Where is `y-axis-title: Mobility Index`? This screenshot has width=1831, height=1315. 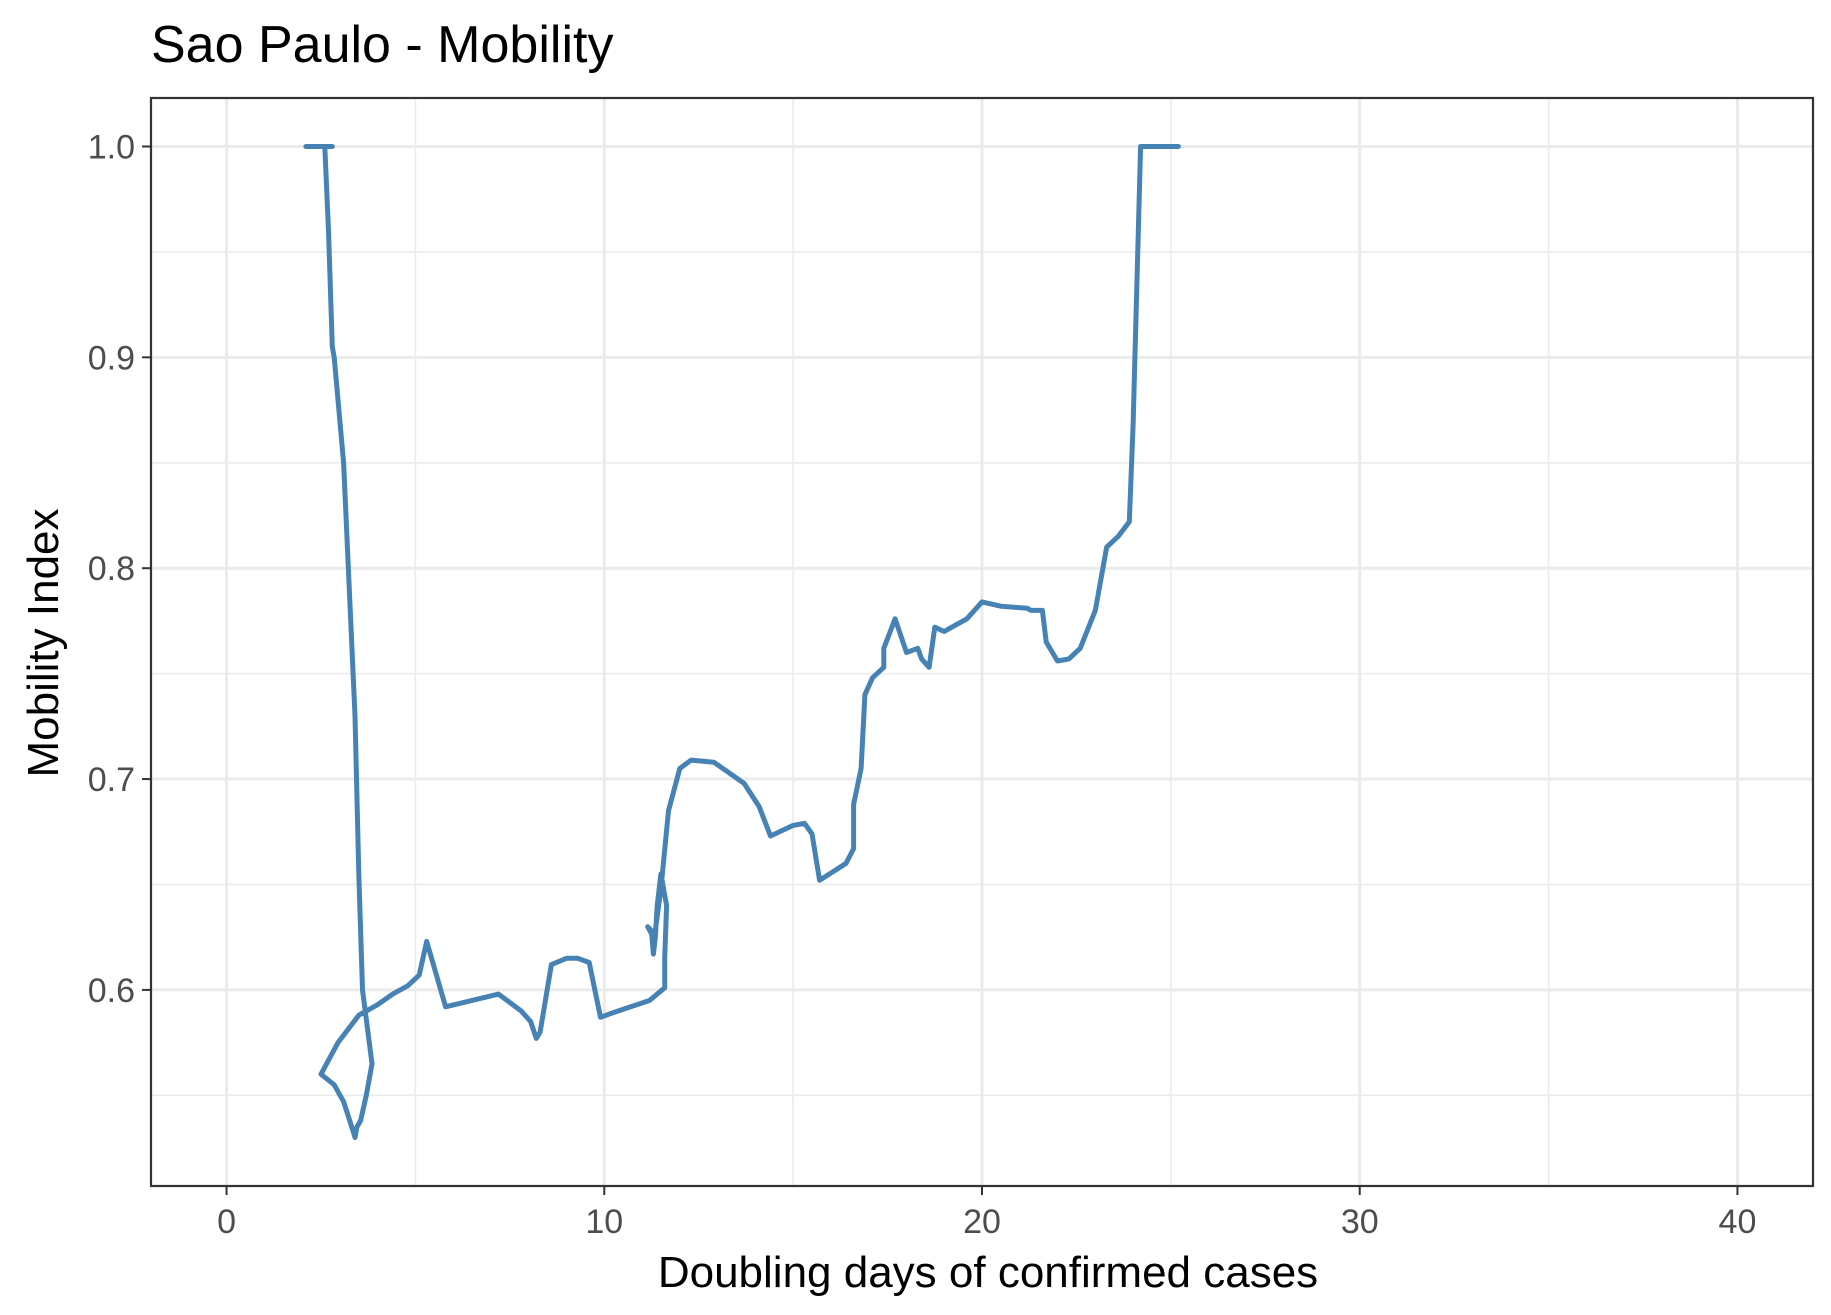 y-axis-title: Mobility Index is located at coordinates (43, 642).